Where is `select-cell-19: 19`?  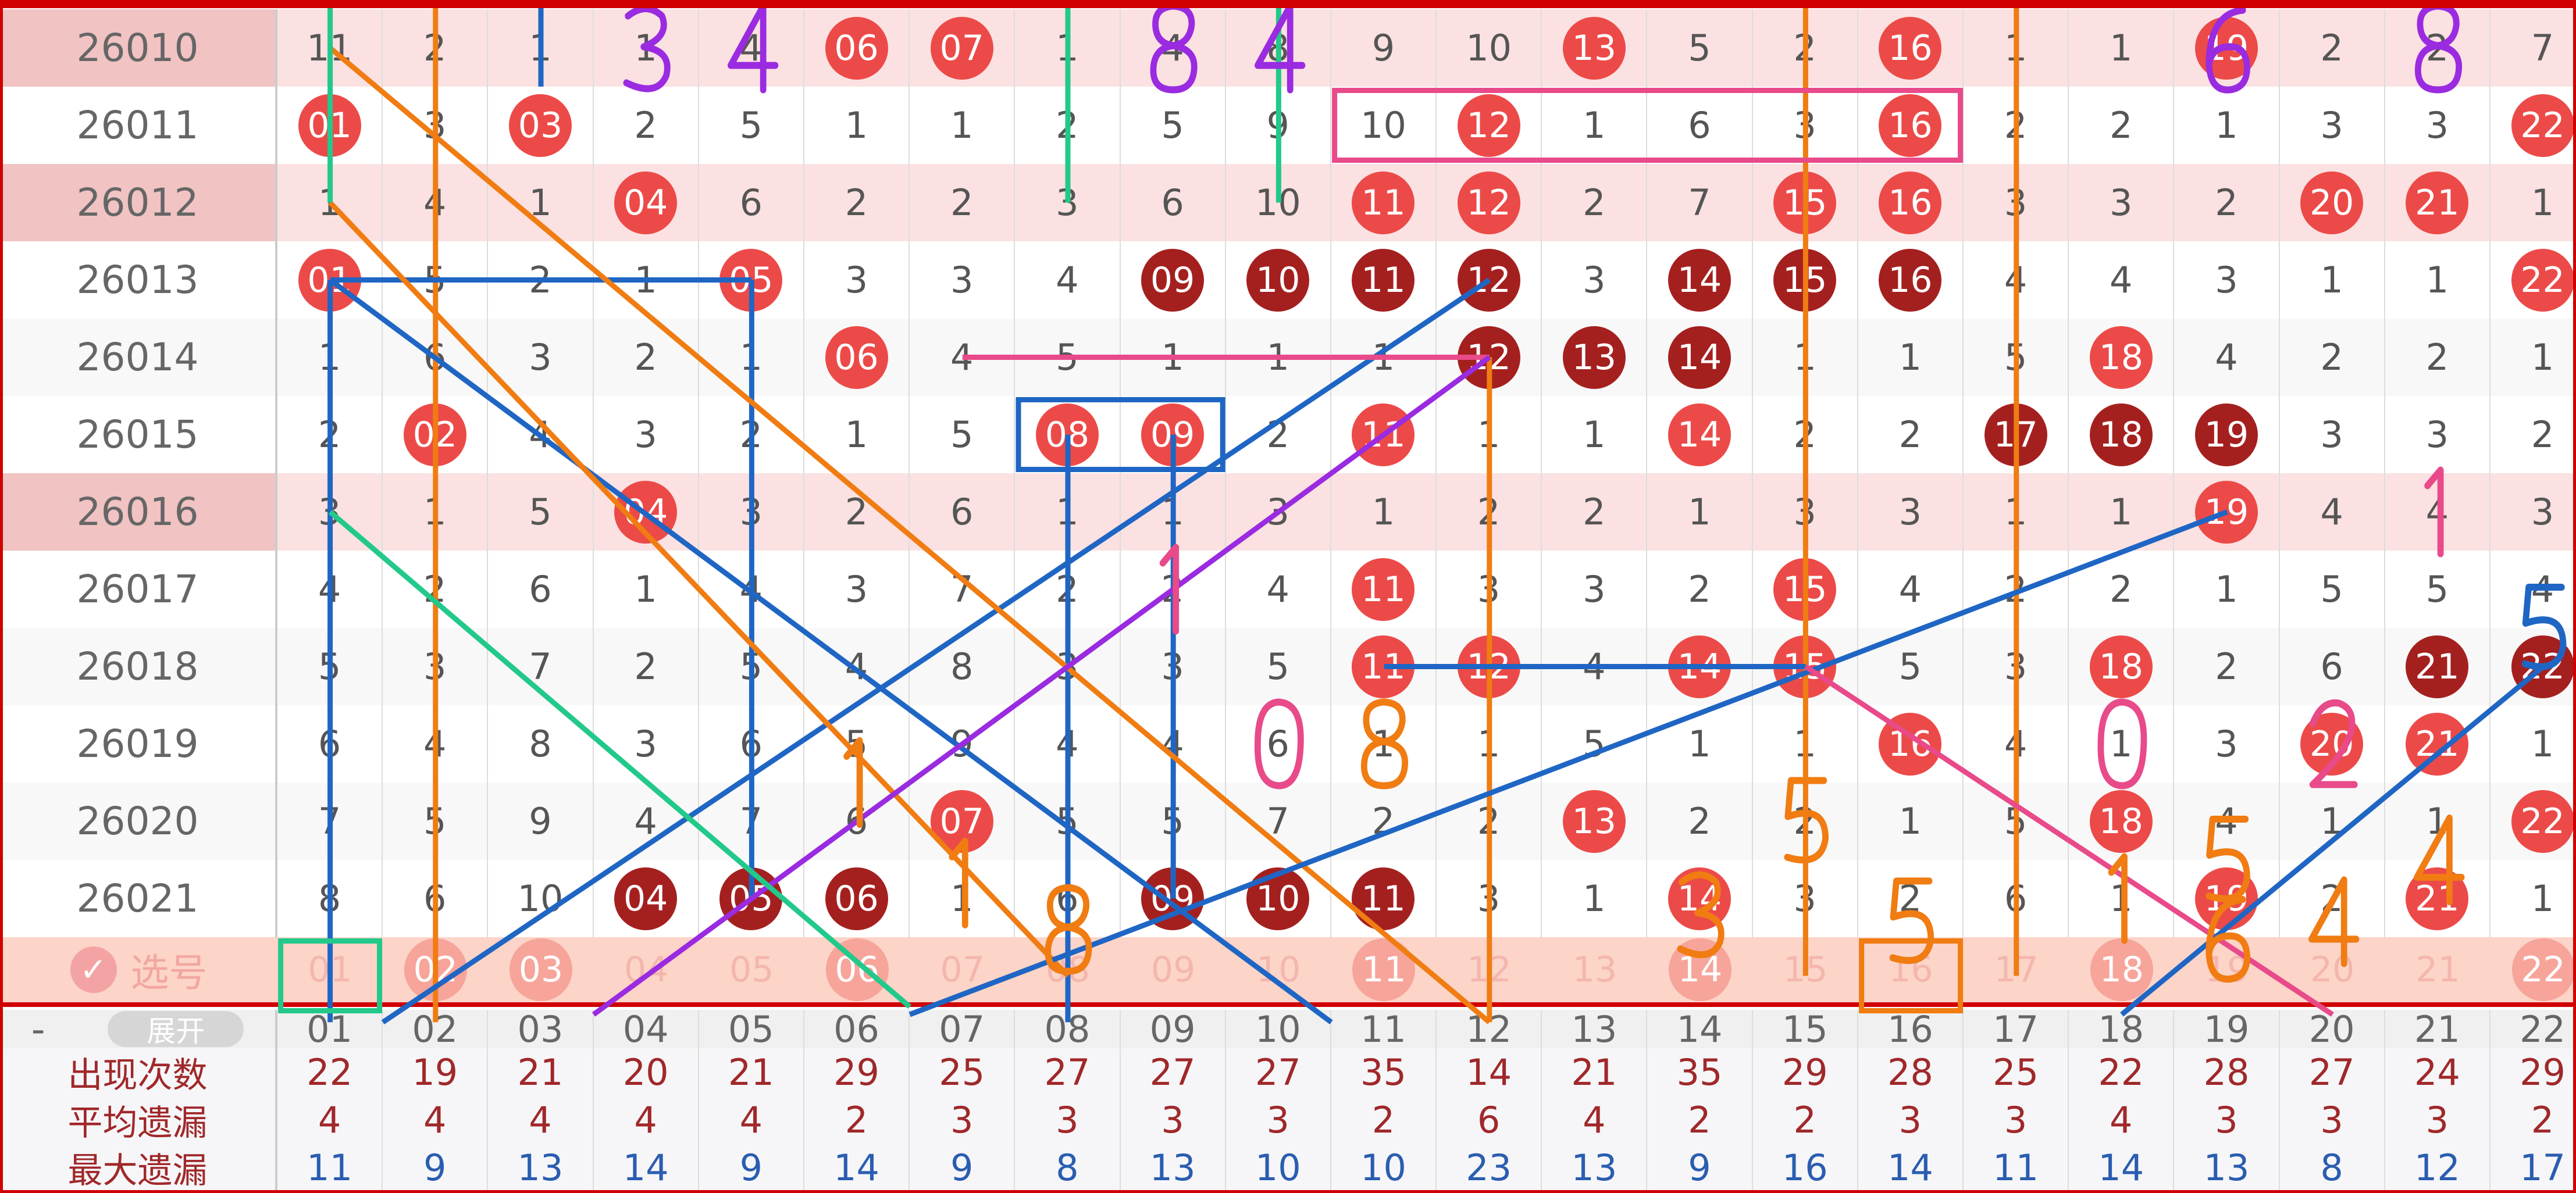
select-cell-19: 19 is located at coordinates (2226, 969).